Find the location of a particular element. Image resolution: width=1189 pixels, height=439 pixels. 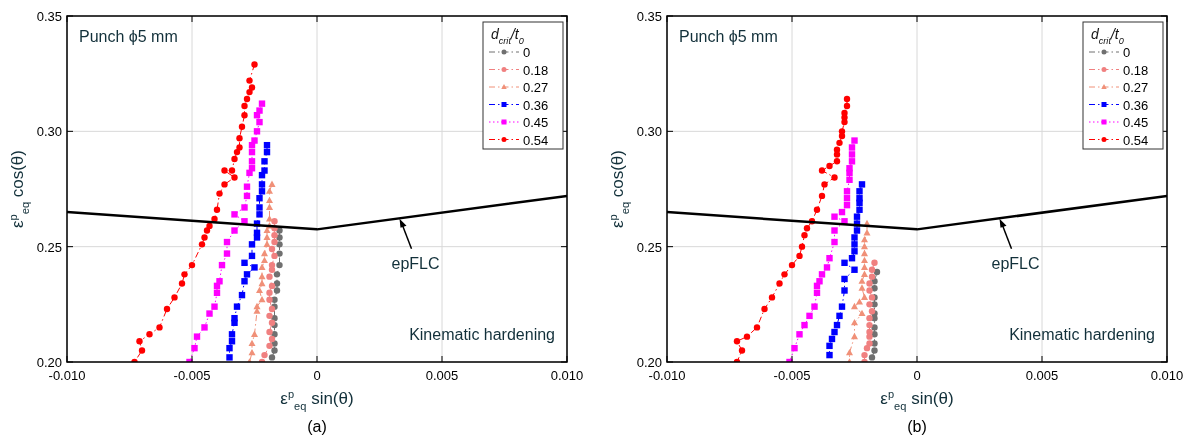

text: (a) is located at coordinates (317, 426).